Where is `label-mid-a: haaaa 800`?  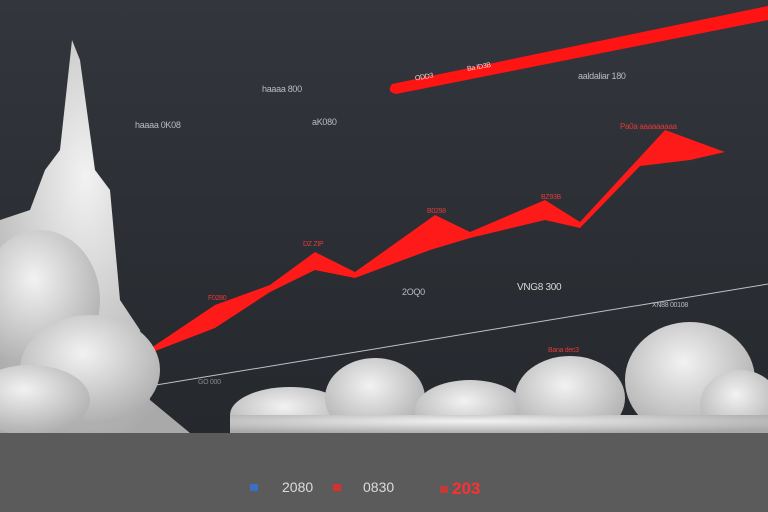
label-mid-a: haaaa 800 is located at coordinates (282, 89).